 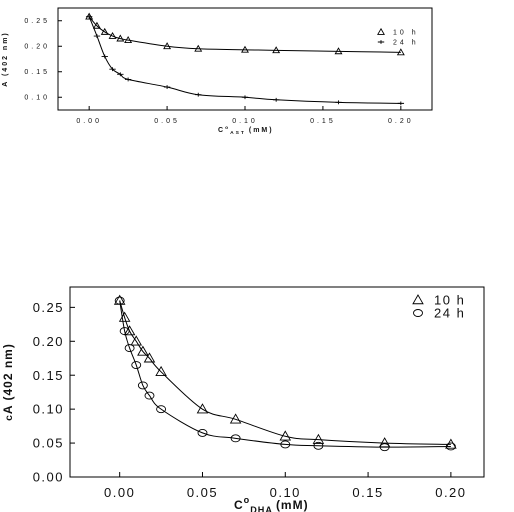 What do you see at coordinates (401, 121) in the screenshot?
I see `x-tick-label: 0.20` at bounding box center [401, 121].